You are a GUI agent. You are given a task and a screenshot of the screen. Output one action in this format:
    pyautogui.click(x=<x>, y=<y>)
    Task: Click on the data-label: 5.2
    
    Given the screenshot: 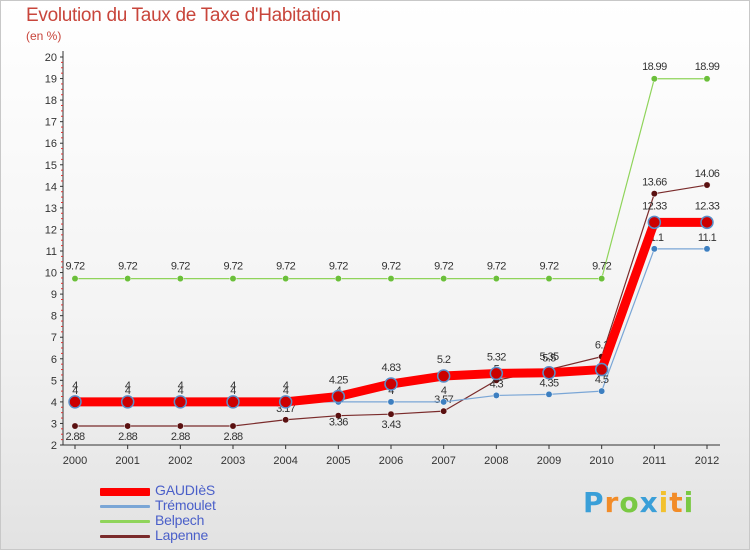 What is the action you would take?
    pyautogui.click(x=444, y=360)
    